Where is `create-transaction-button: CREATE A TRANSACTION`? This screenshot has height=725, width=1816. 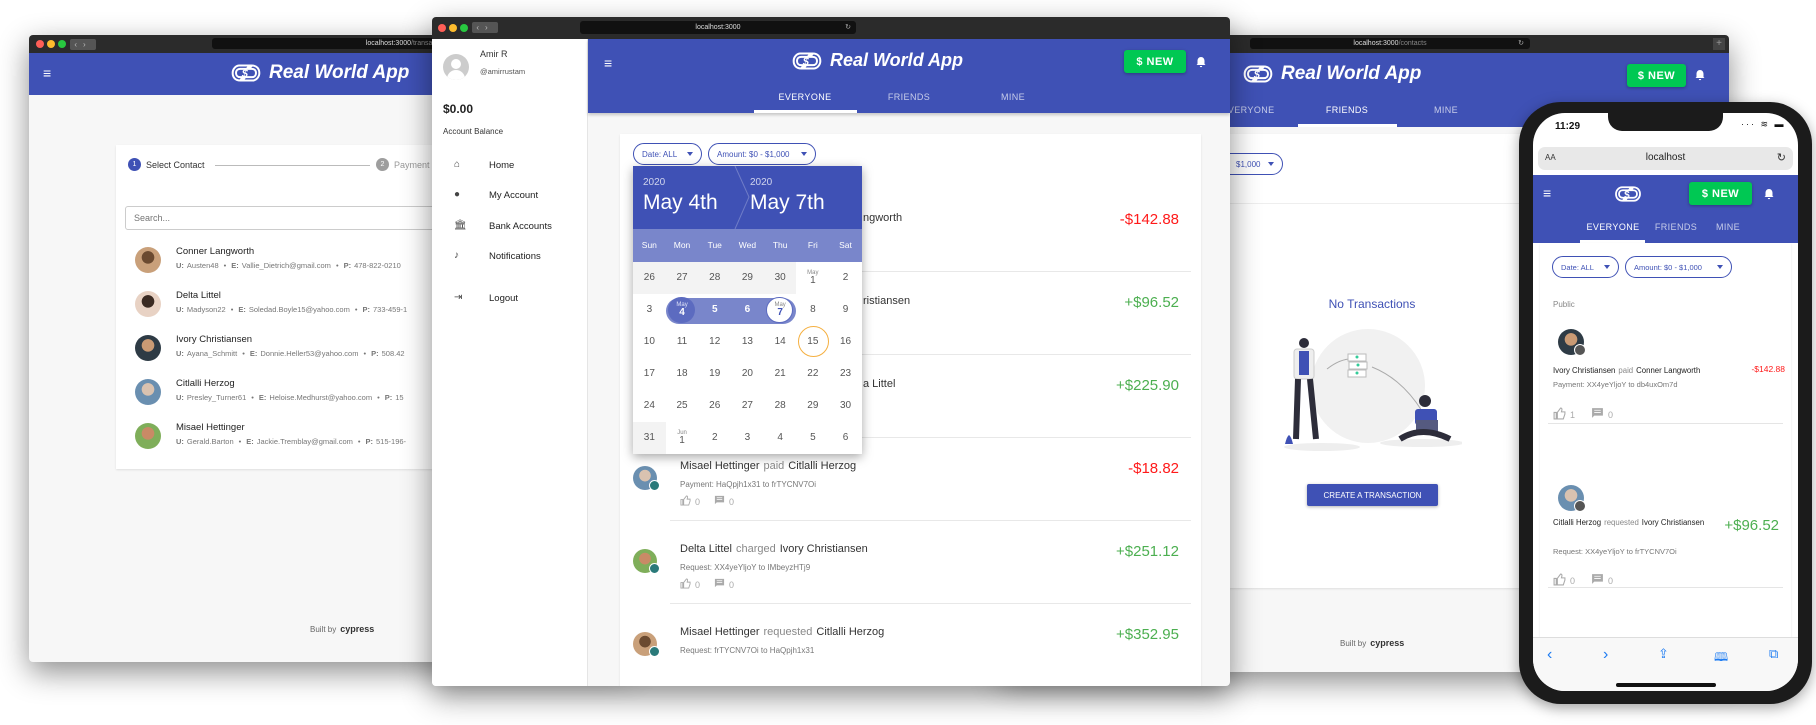
create-transaction-button: CREATE A TRANSACTION is located at coordinates (1372, 495).